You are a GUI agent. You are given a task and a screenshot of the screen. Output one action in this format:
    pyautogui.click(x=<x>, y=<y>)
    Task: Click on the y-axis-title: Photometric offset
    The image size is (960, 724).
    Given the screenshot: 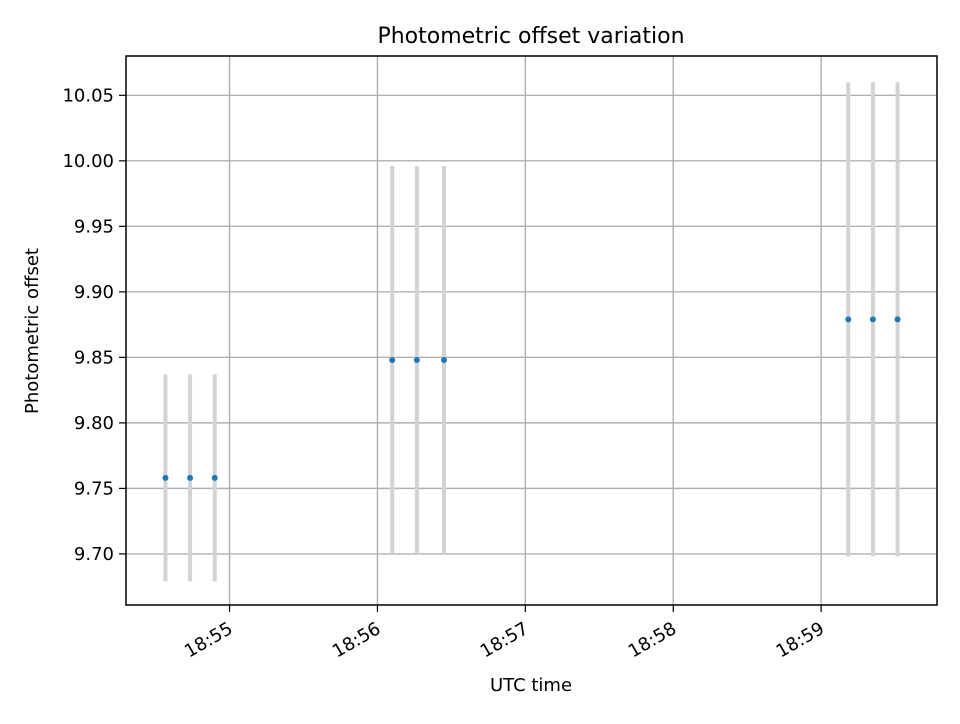 What is the action you would take?
    pyautogui.click(x=32, y=331)
    